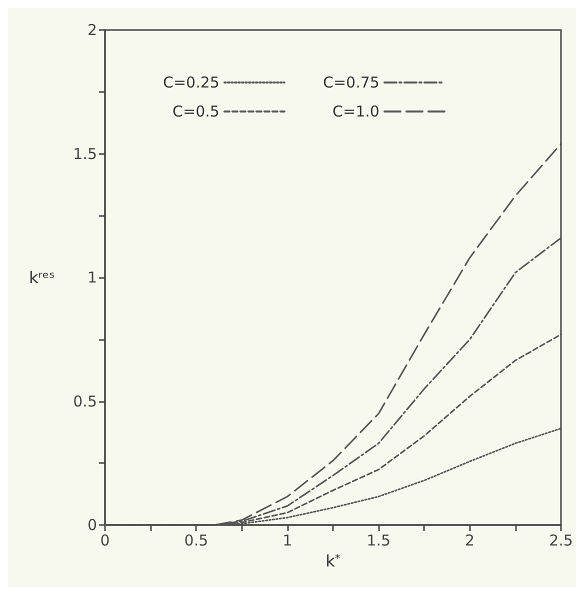 The height and width of the screenshot is (595, 584). What do you see at coordinates (196, 541) in the screenshot?
I see `x-tick-label: 0.5` at bounding box center [196, 541].